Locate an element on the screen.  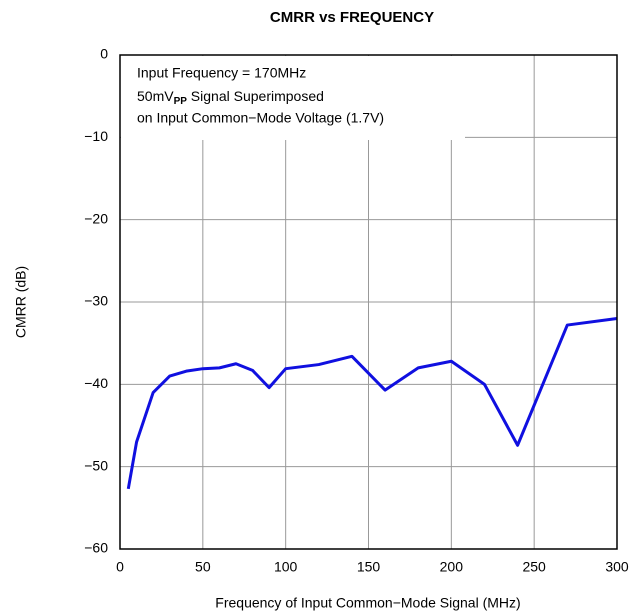
x-tick-label: 0 is located at coordinates (120, 567).